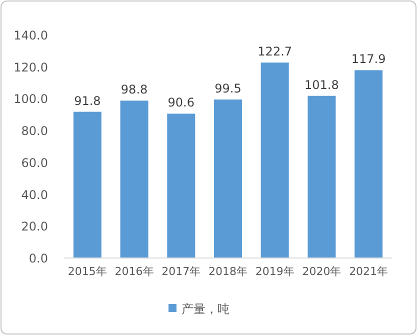  Describe the element at coordinates (34, 195) in the screenshot. I see `y-tick-label: 40.0` at that location.